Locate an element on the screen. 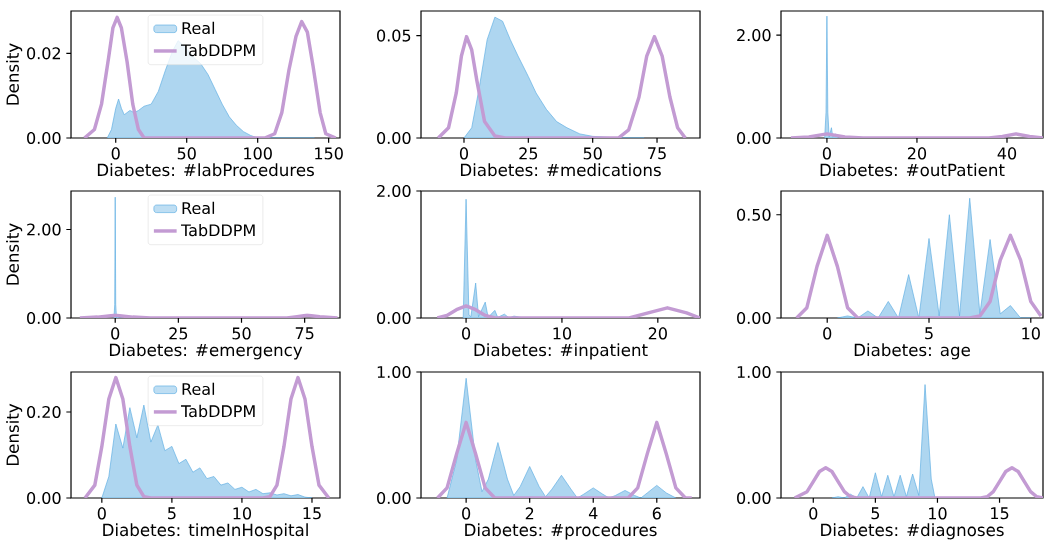 This screenshot has width=1045, height=542. x-axis-title: Diabetes: #inpatient is located at coordinates (561, 351).